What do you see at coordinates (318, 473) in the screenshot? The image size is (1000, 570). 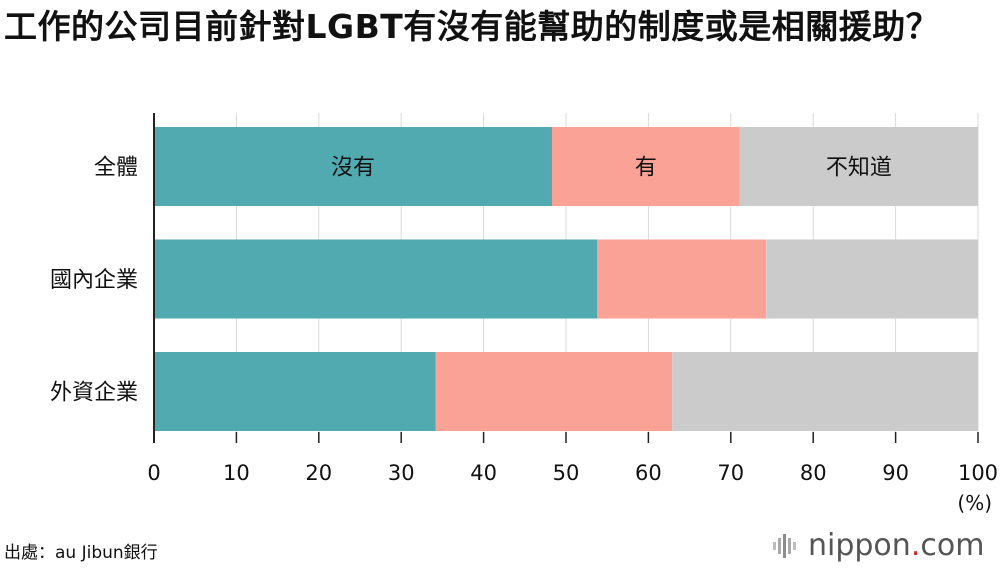 I see `x-tick-label: 20` at bounding box center [318, 473].